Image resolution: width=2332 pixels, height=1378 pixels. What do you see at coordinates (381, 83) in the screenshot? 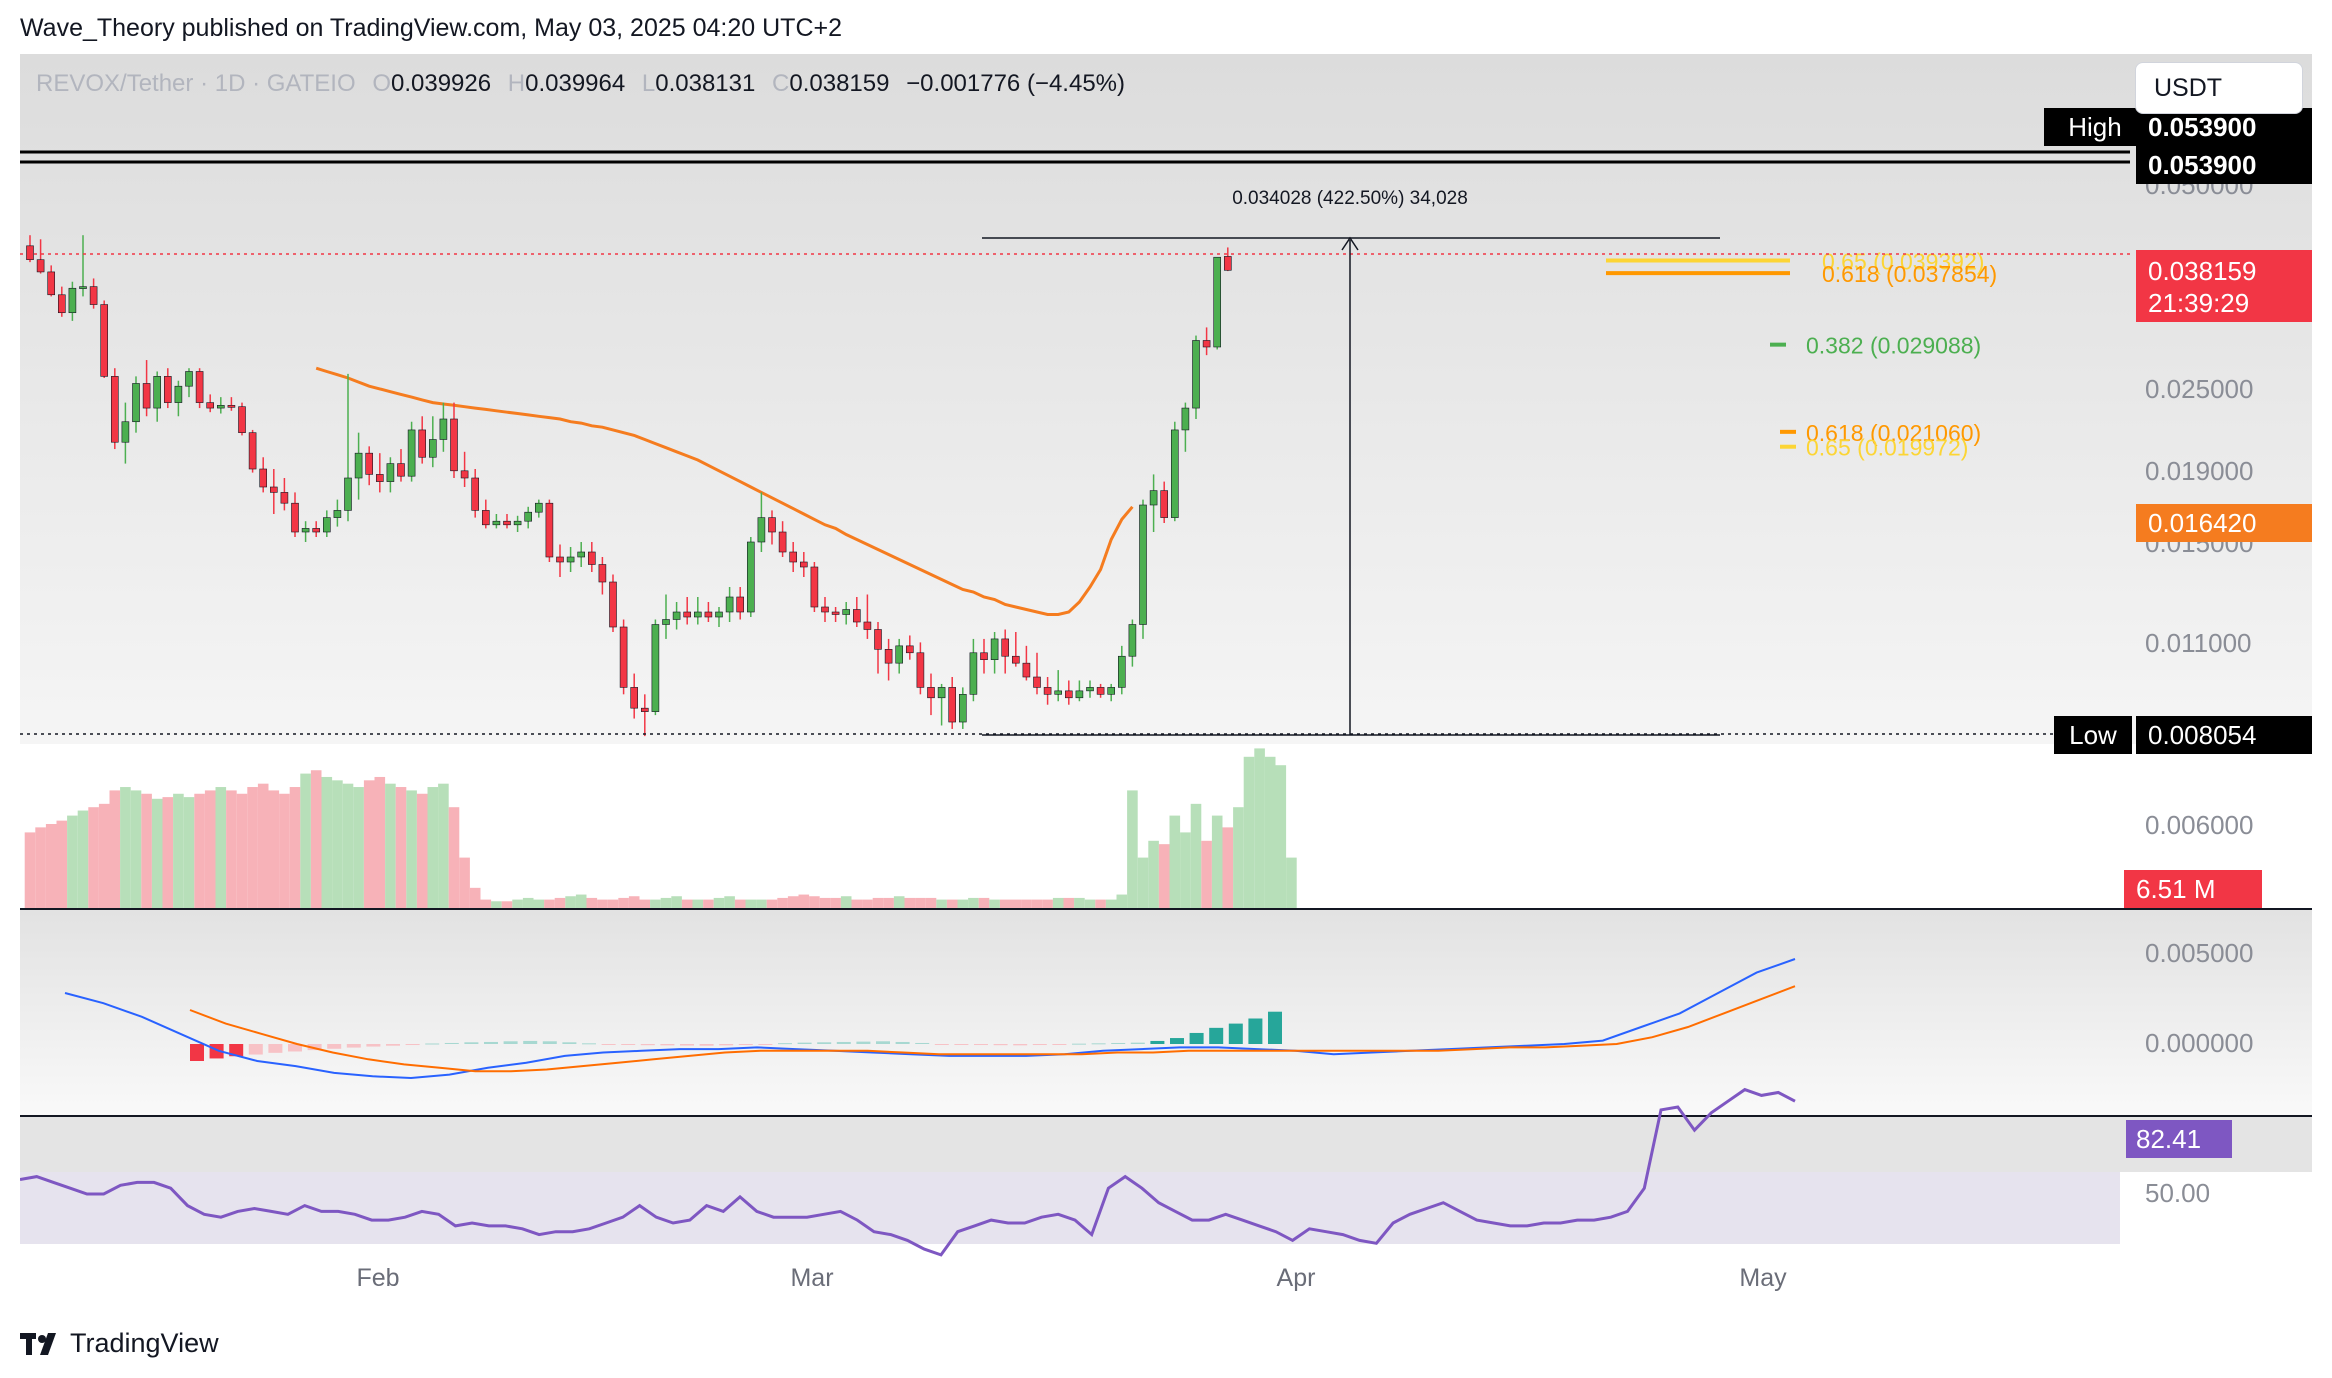
I see `open-label: O` at bounding box center [381, 83].